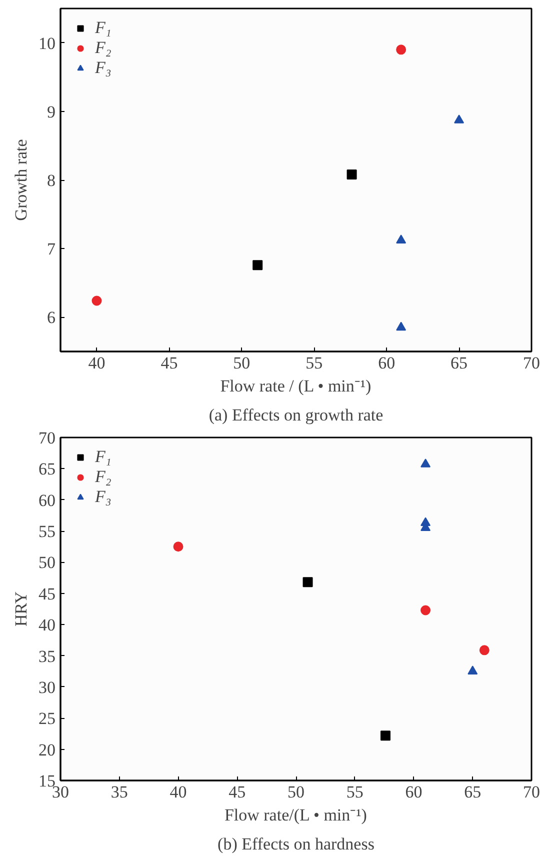  I want to click on y-tick-label: 60, so click(47, 500).